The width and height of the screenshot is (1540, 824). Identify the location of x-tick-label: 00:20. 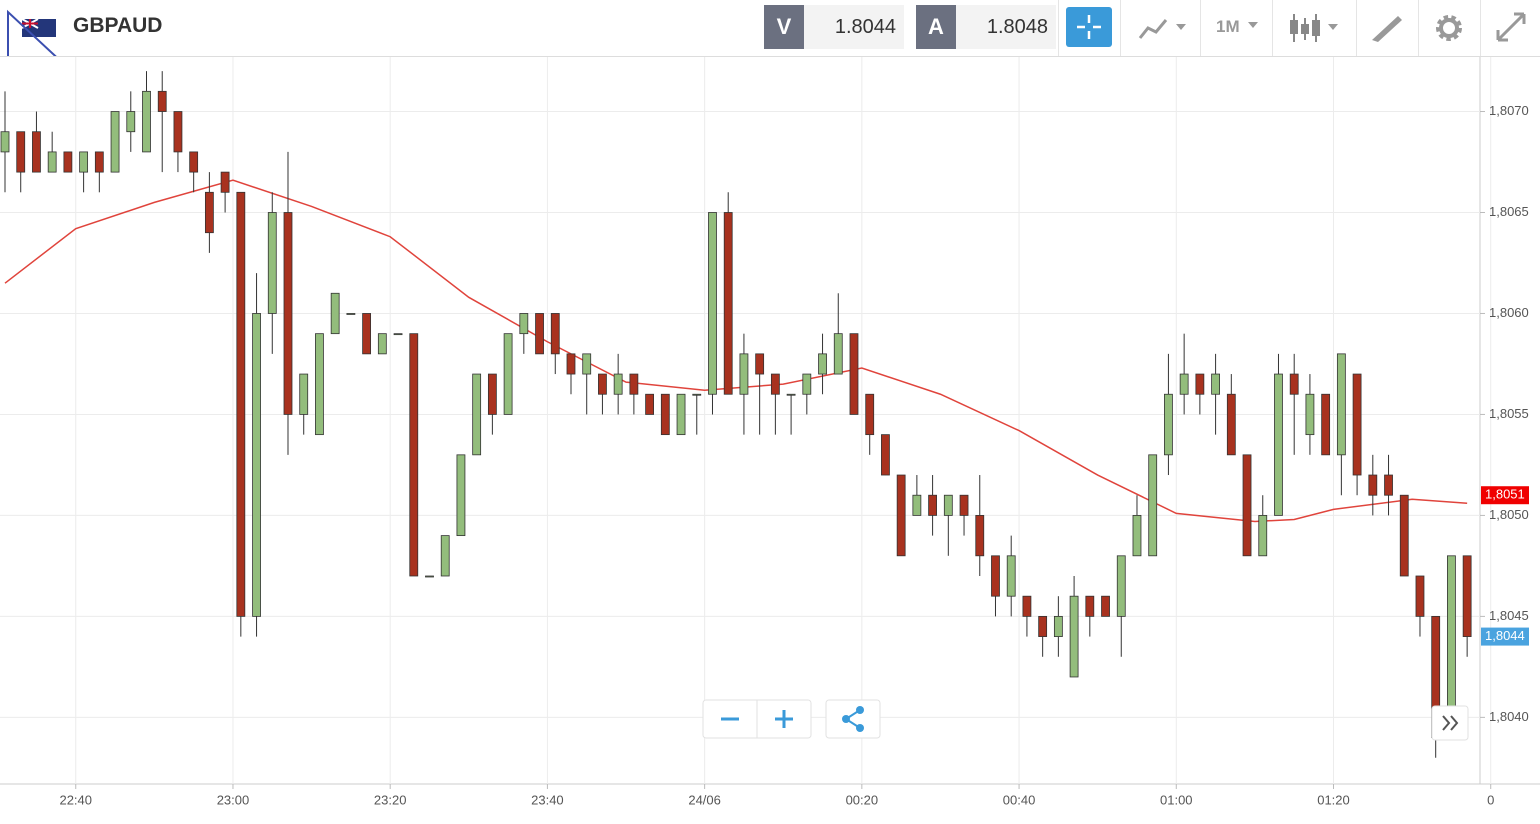
(862, 799).